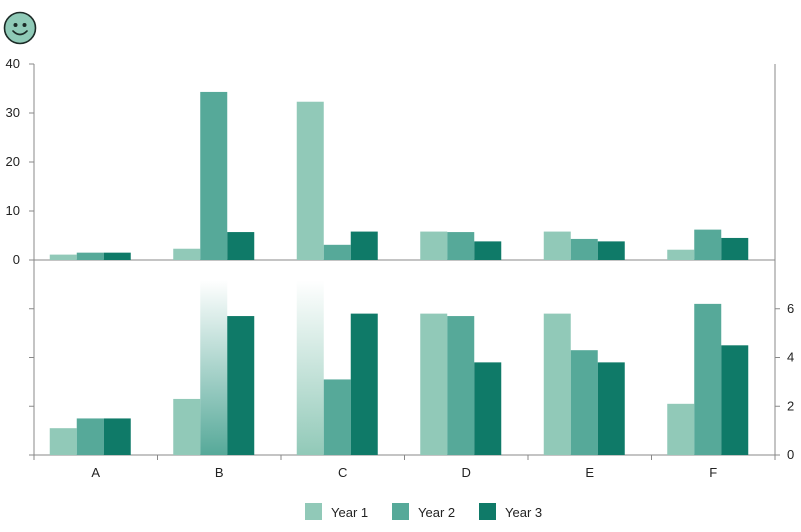  What do you see at coordinates (790, 405) in the screenshot?
I see `y-tick-label-right: 2` at bounding box center [790, 405].